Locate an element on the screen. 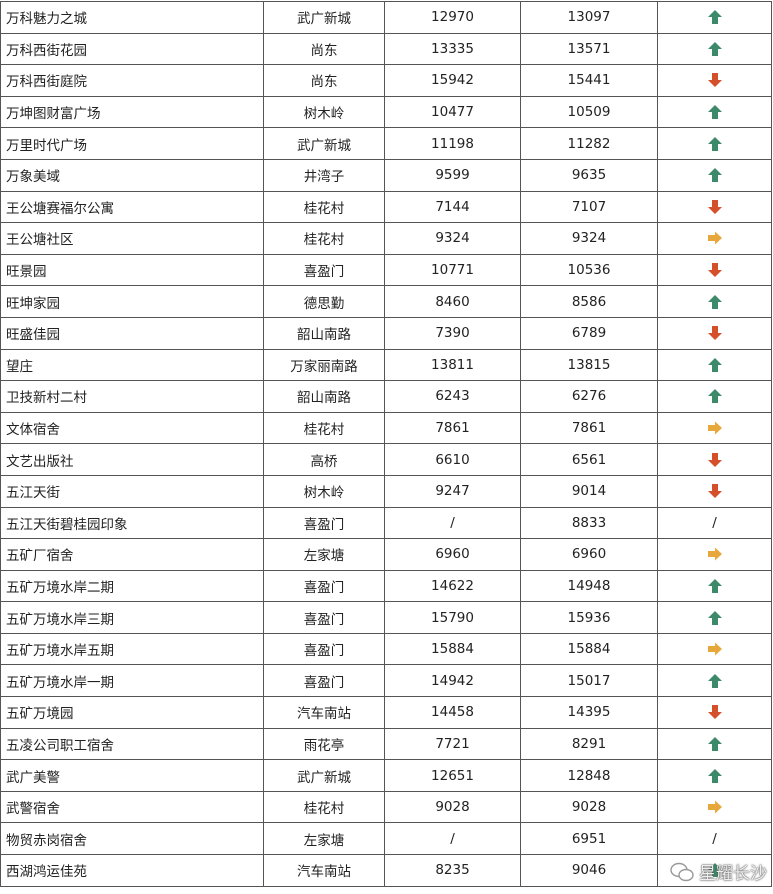 The width and height of the screenshot is (773, 894). table-row: 王公塘赛福尔公寓 桂花村 7144 7107 is located at coordinates (386, 207).